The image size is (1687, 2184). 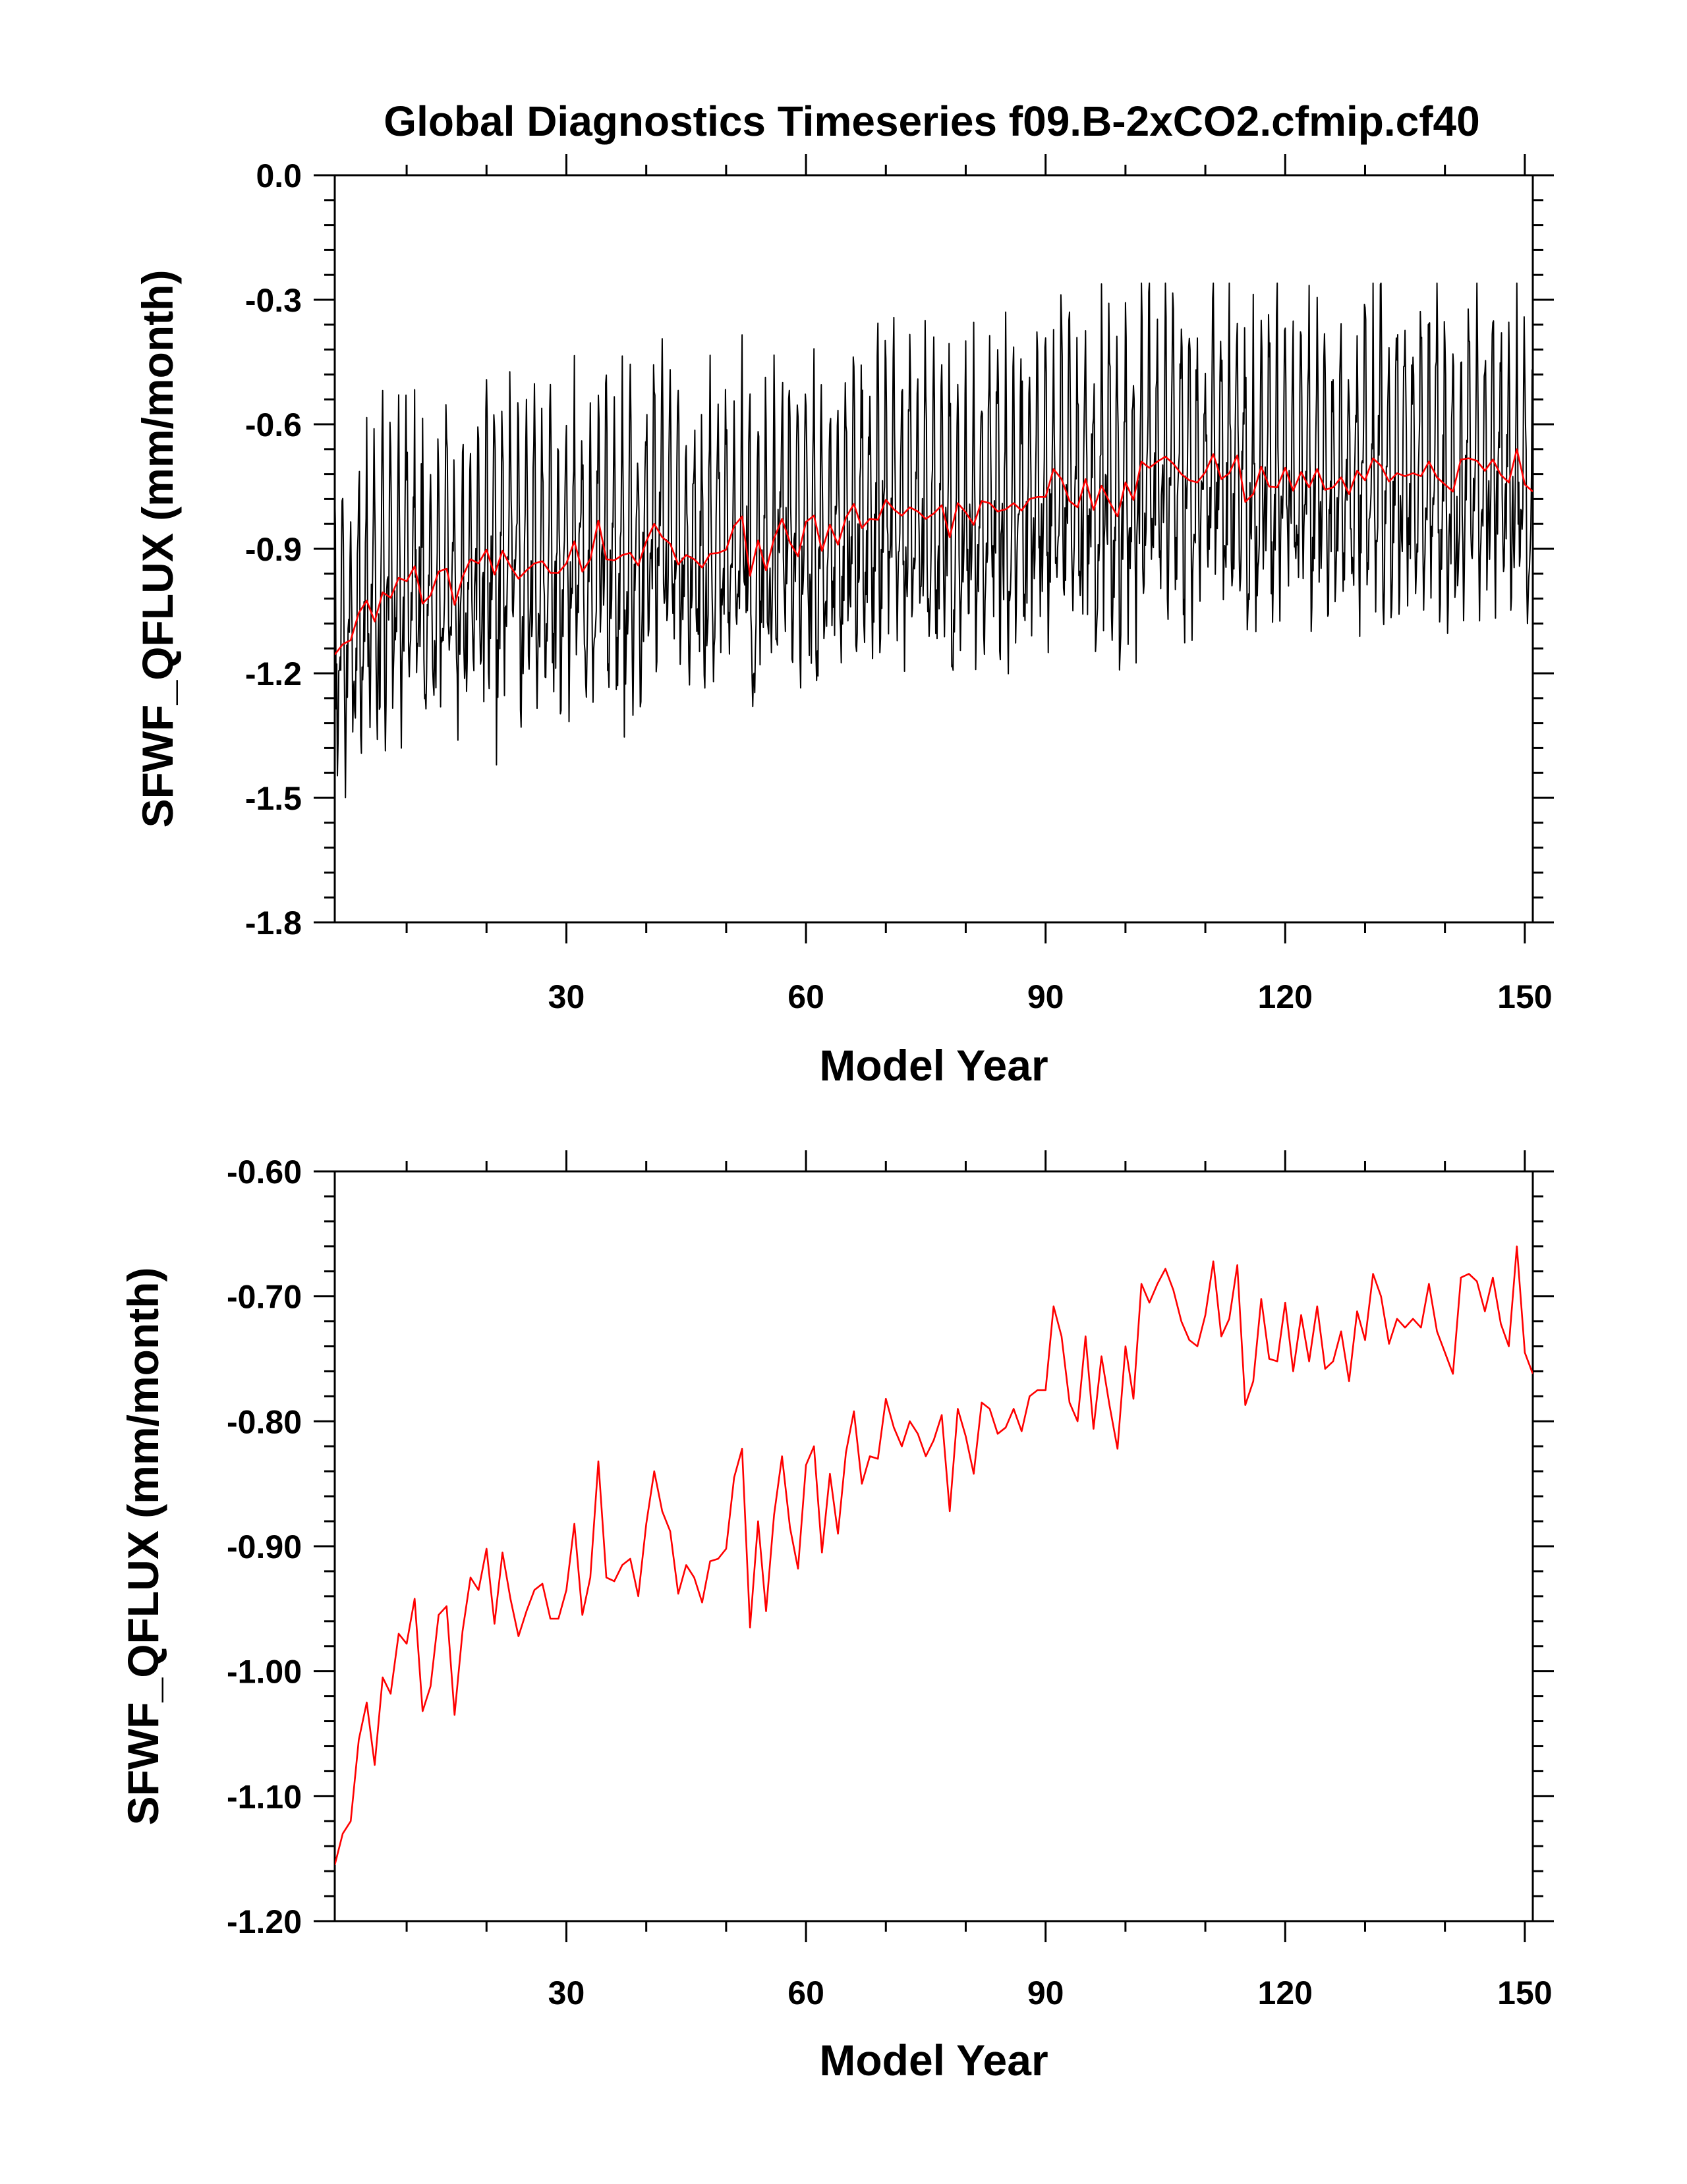 What do you see at coordinates (264, 1172) in the screenshot?
I see `y-tick-label: -0.60` at bounding box center [264, 1172].